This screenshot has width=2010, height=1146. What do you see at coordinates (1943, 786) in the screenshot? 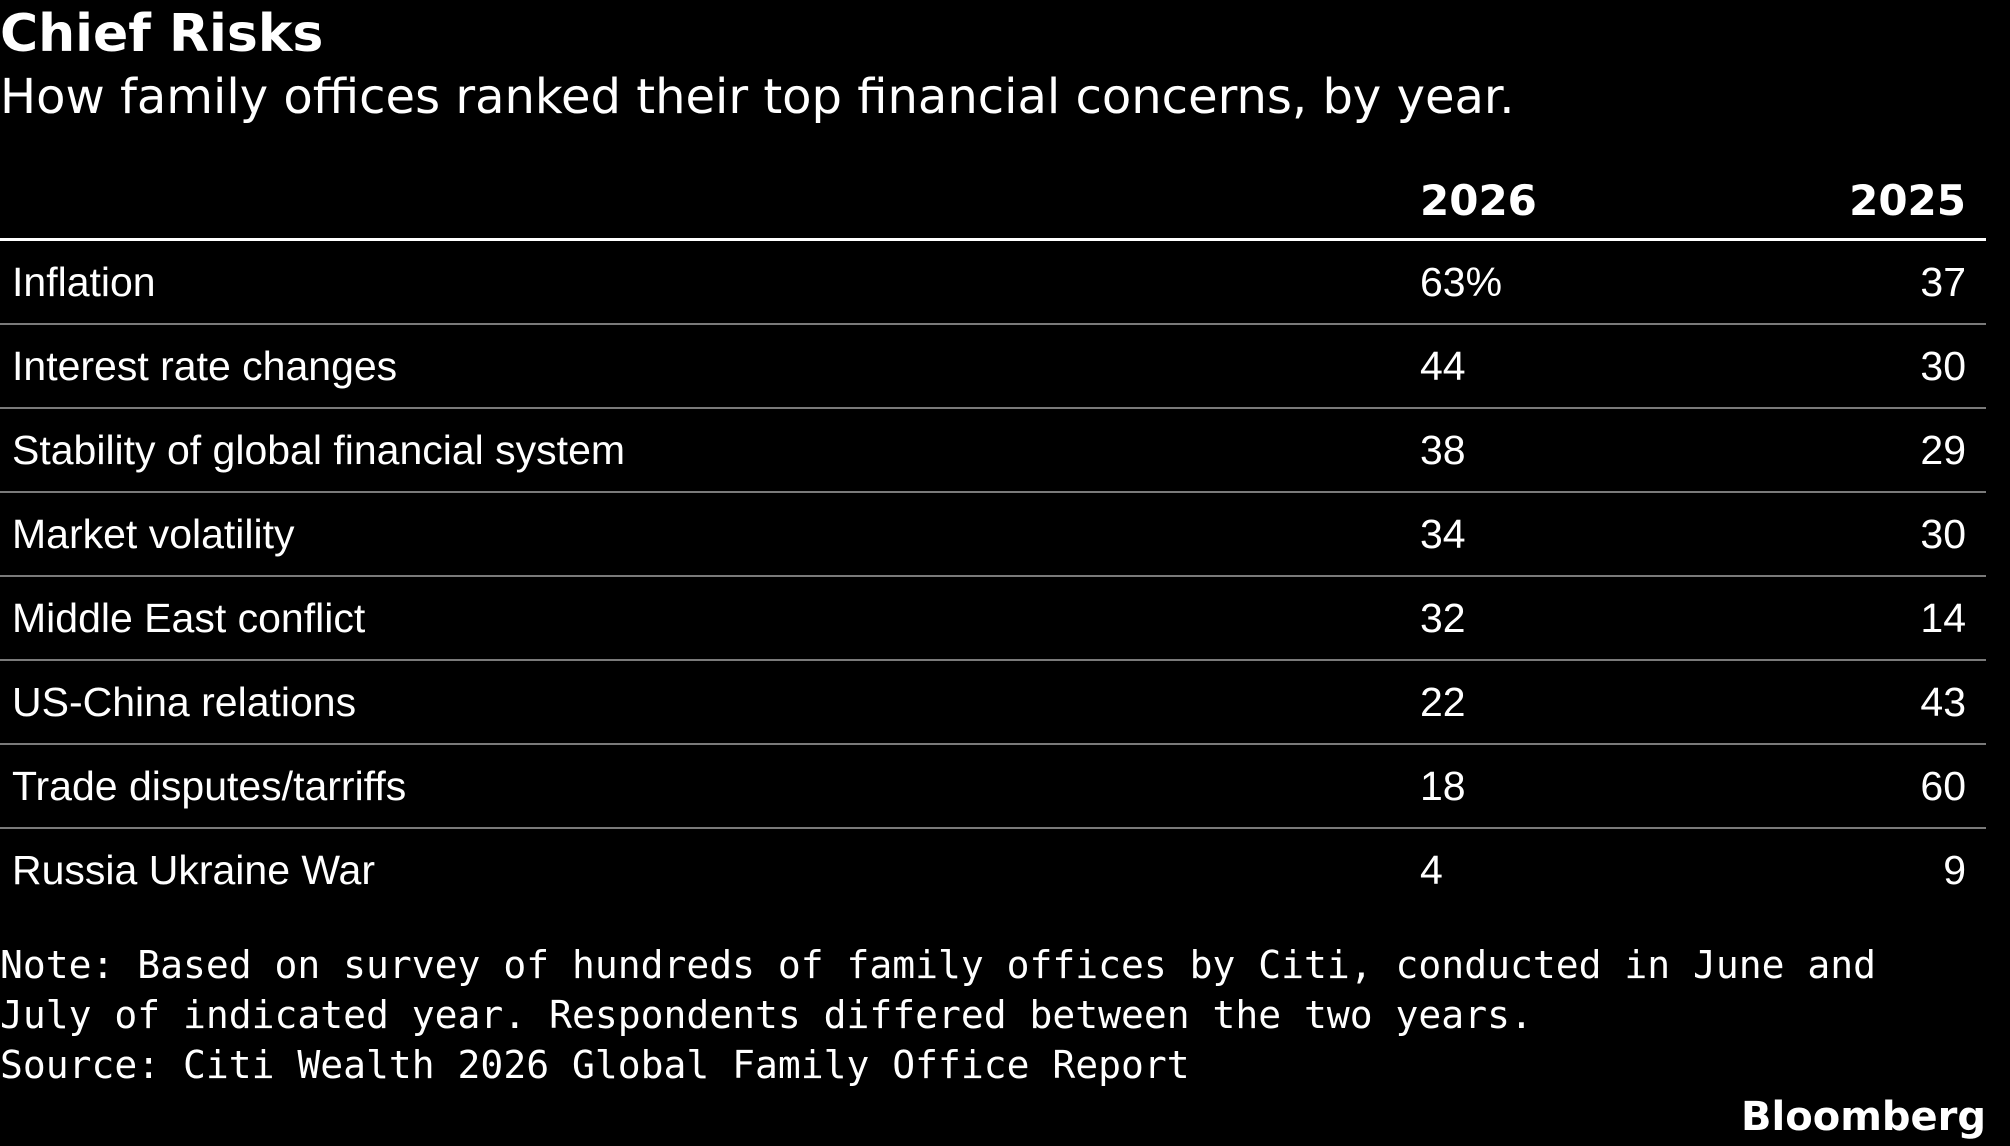
I see `value-2025: 60` at bounding box center [1943, 786].